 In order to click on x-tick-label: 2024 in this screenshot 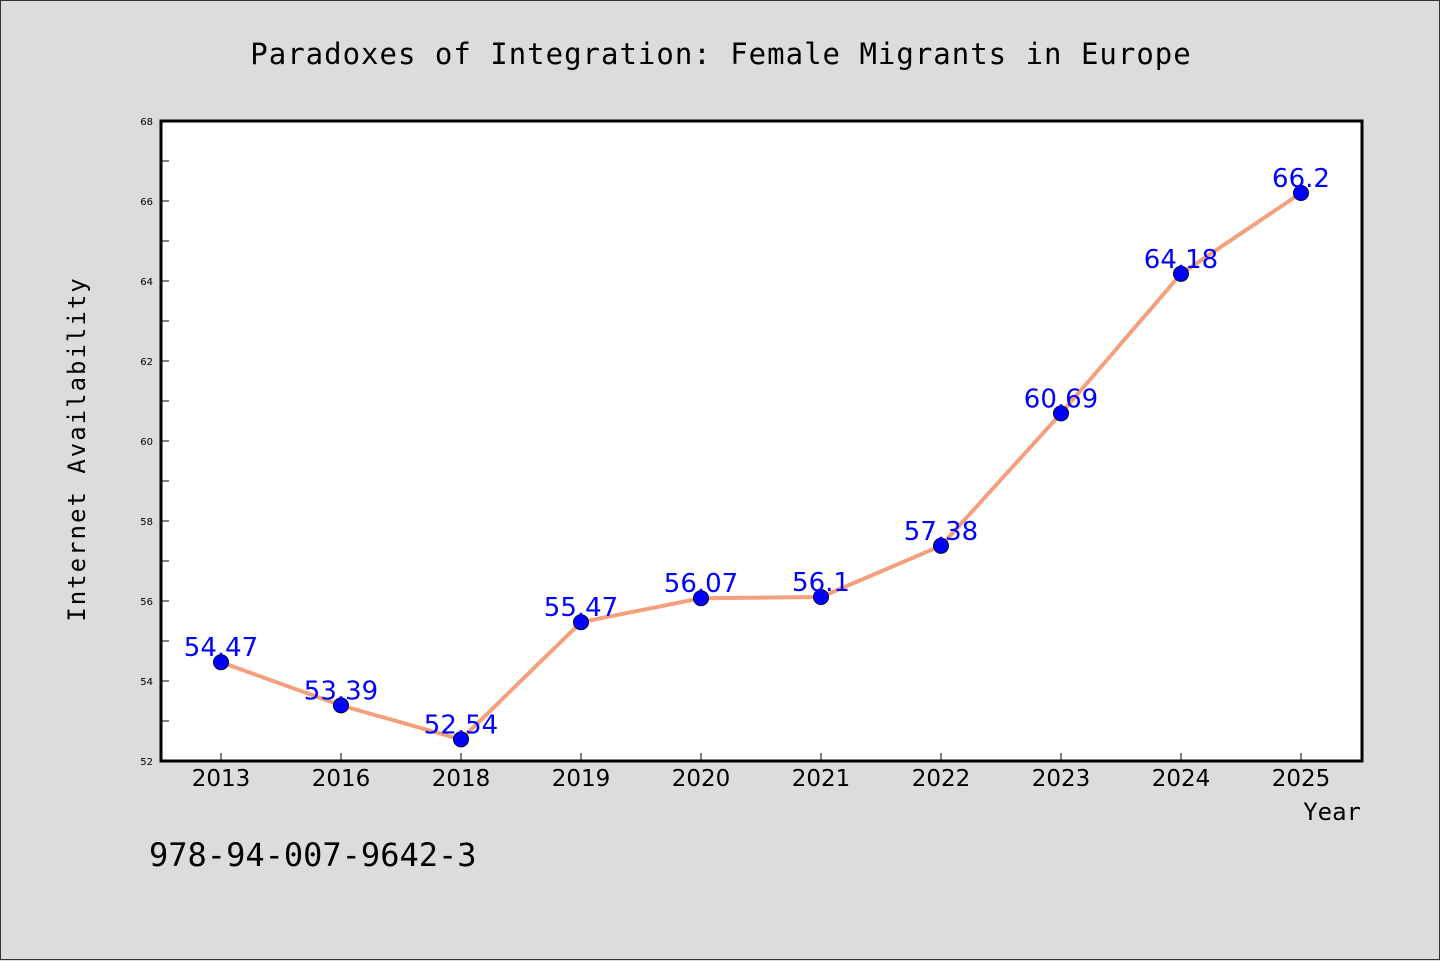, I will do `click(1181, 779)`.